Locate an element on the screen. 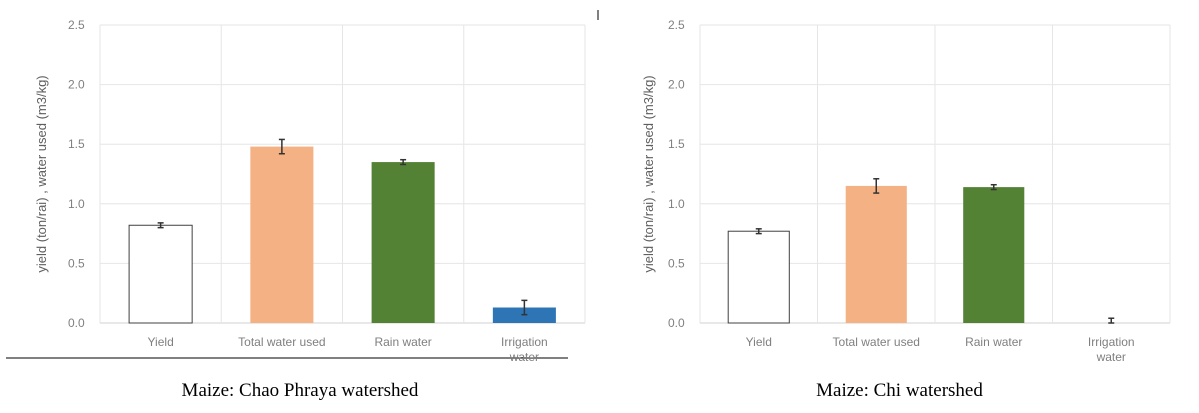 The height and width of the screenshot is (413, 1199). chart-caption: Maize: Chao Phraya watershed is located at coordinates (300, 390).